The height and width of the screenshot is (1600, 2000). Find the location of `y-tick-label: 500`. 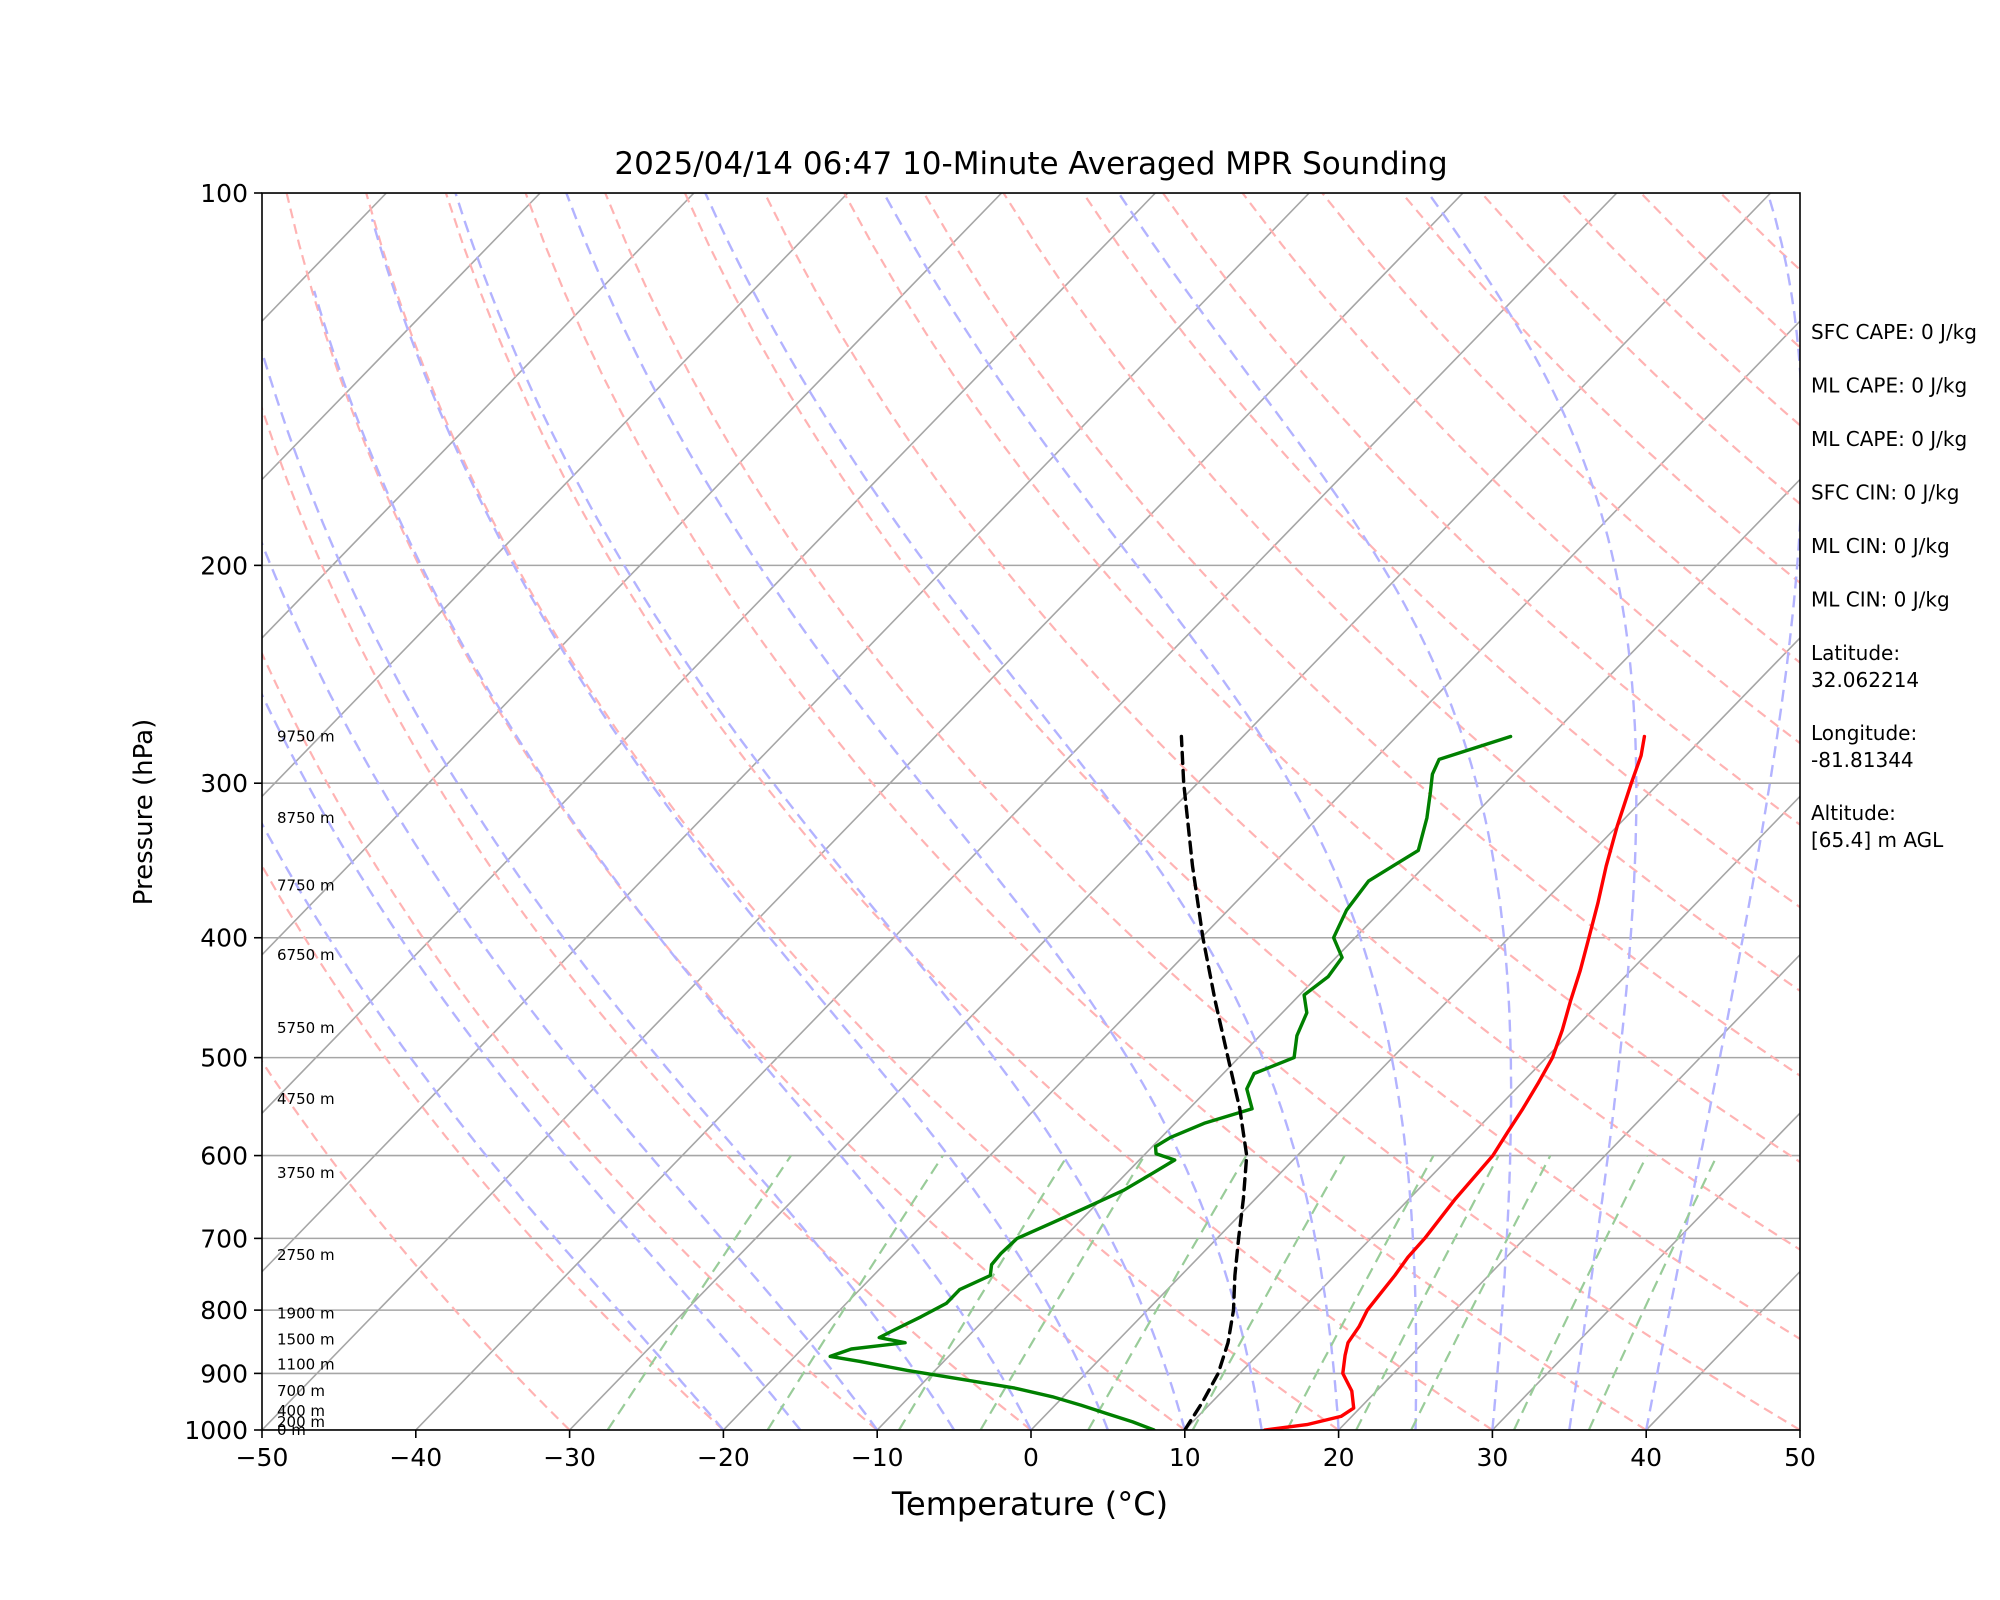

y-tick-label: 500 is located at coordinates (224, 1058).